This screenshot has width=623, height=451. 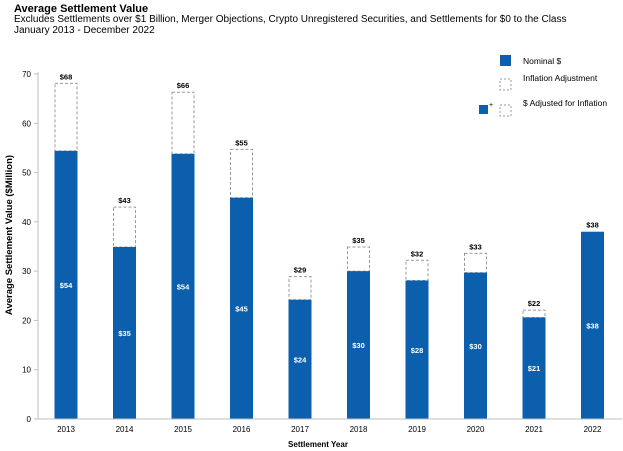 What do you see at coordinates (26, 370) in the screenshot?
I see `y-tick-label: 10` at bounding box center [26, 370].